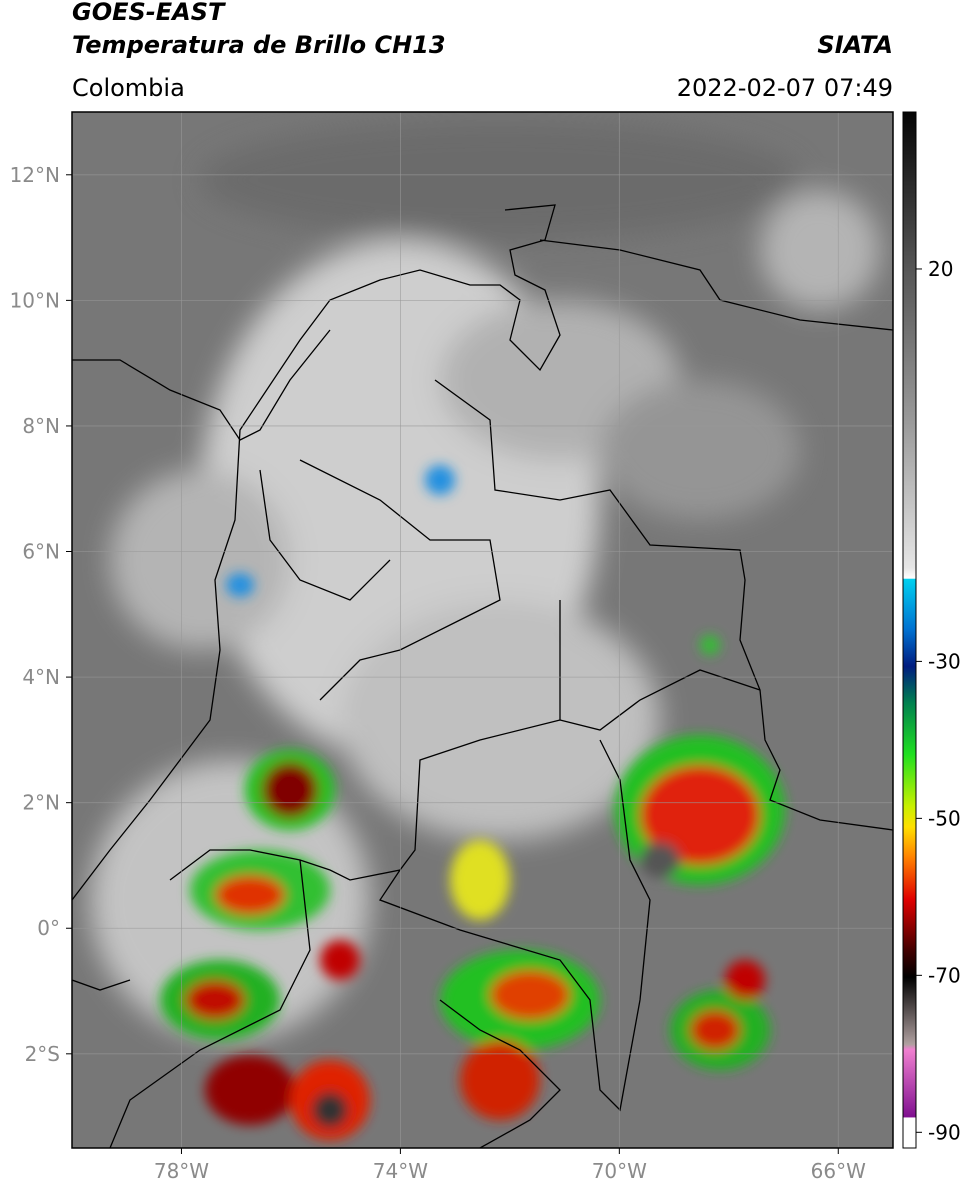 This screenshot has height=1194, width=966. What do you see at coordinates (944, 661) in the screenshot?
I see `colorbar-tick-label: -30` at bounding box center [944, 661].